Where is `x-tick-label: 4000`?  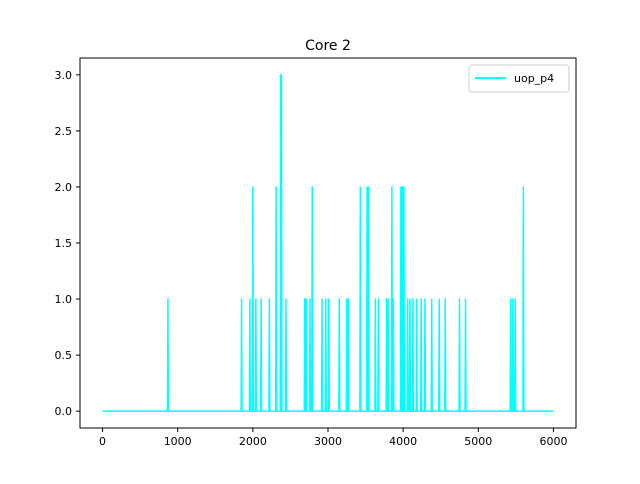 x-tick-label: 4000 is located at coordinates (403, 441).